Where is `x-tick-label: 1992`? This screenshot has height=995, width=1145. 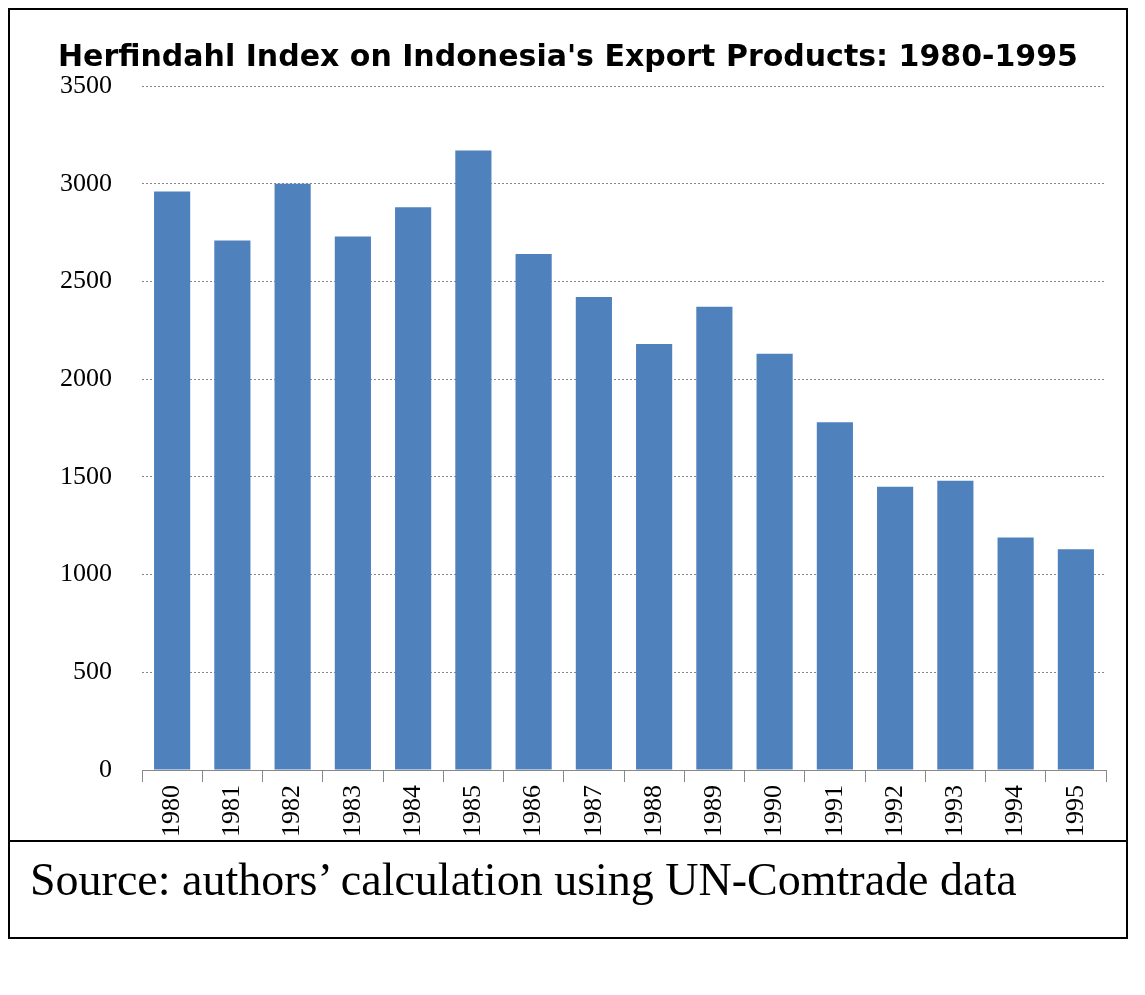
x-tick-label: 1992 is located at coordinates (893, 811).